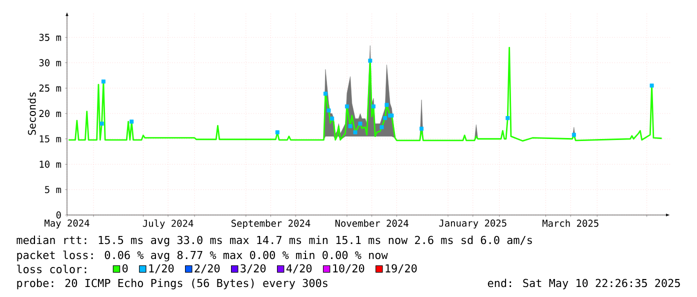  Describe the element at coordinates (125, 268) in the screenshot. I see `legend-label: 0` at that location.